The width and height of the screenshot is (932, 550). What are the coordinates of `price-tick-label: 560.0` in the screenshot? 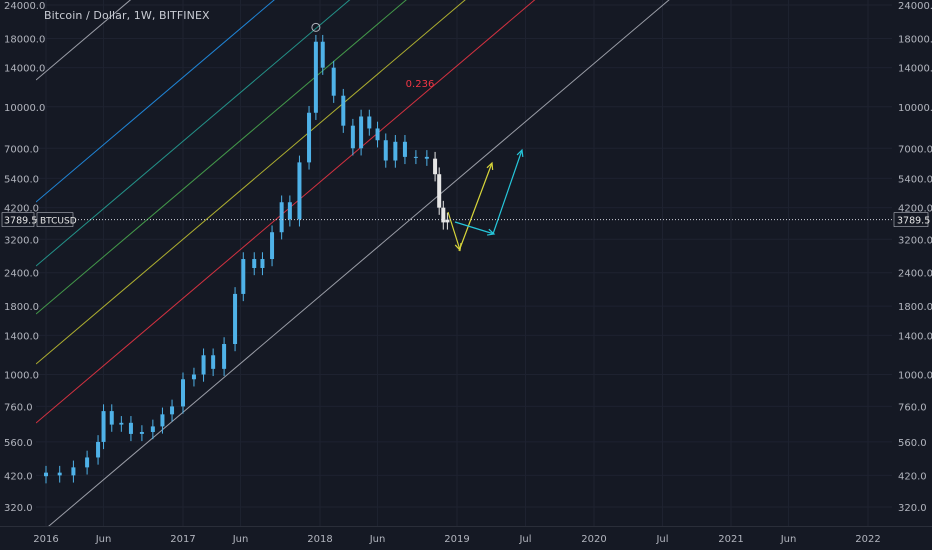 It's located at (18, 443).